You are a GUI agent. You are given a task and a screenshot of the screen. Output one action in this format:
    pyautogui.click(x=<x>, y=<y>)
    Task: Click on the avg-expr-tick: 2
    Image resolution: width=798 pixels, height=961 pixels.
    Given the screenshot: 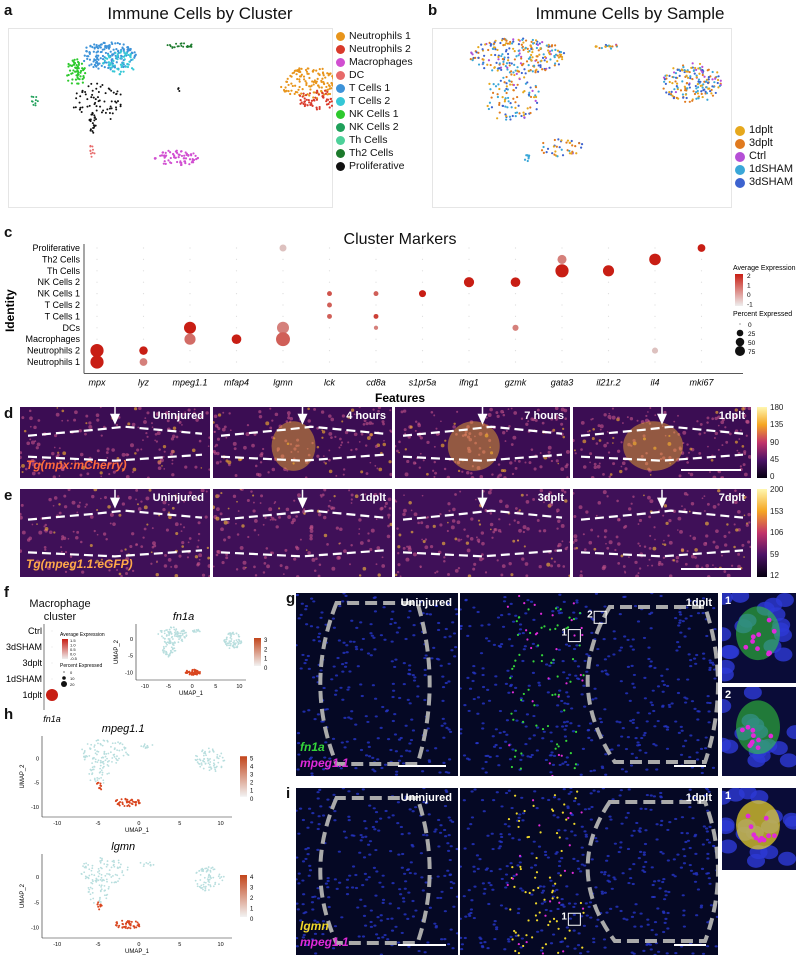 What is the action you would take?
    pyautogui.click(x=749, y=276)
    